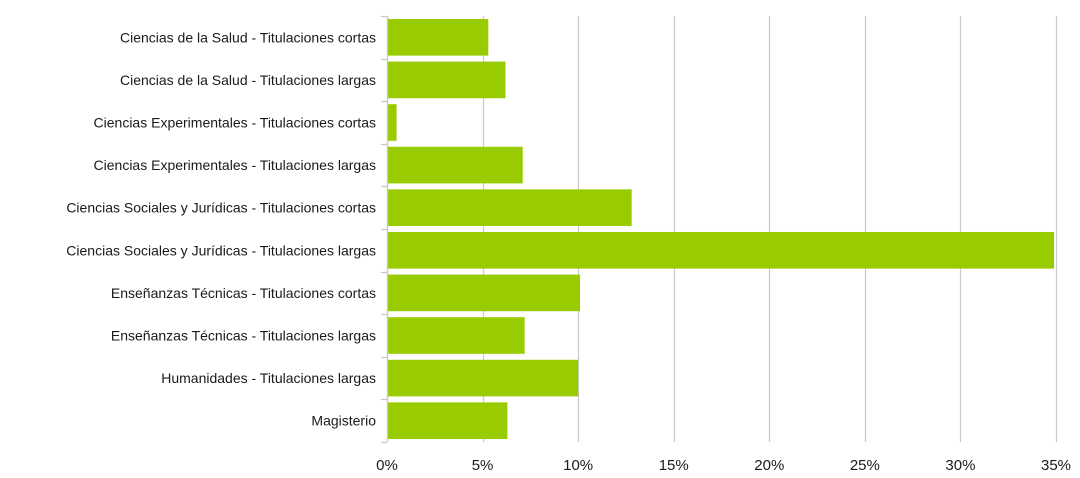 This screenshot has height=478, width=1080. I want to click on x-tick-label-0: 0%, so click(387, 465).